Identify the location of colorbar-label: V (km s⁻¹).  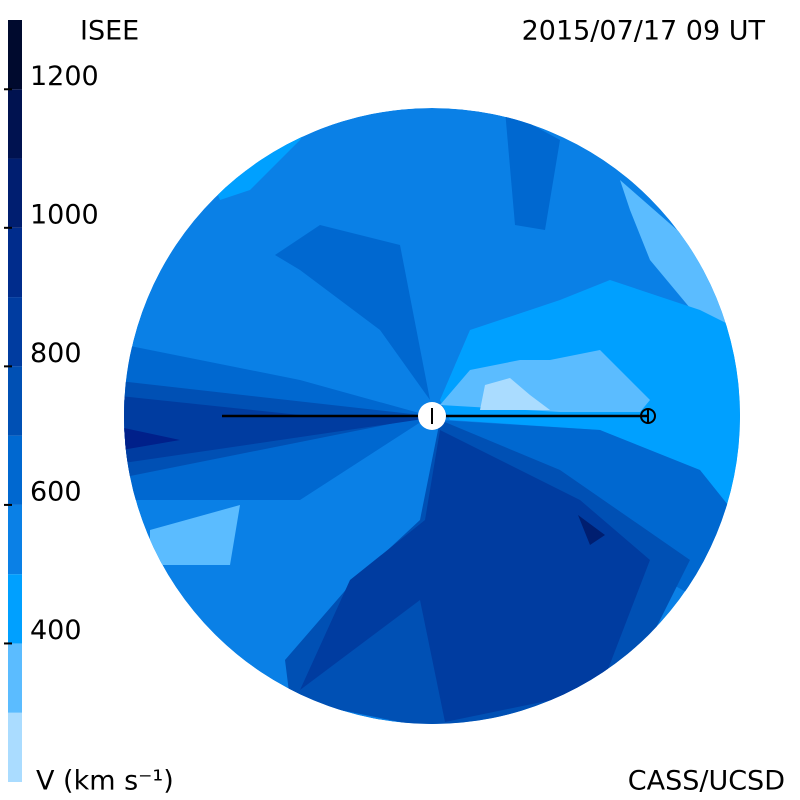
(105, 781).